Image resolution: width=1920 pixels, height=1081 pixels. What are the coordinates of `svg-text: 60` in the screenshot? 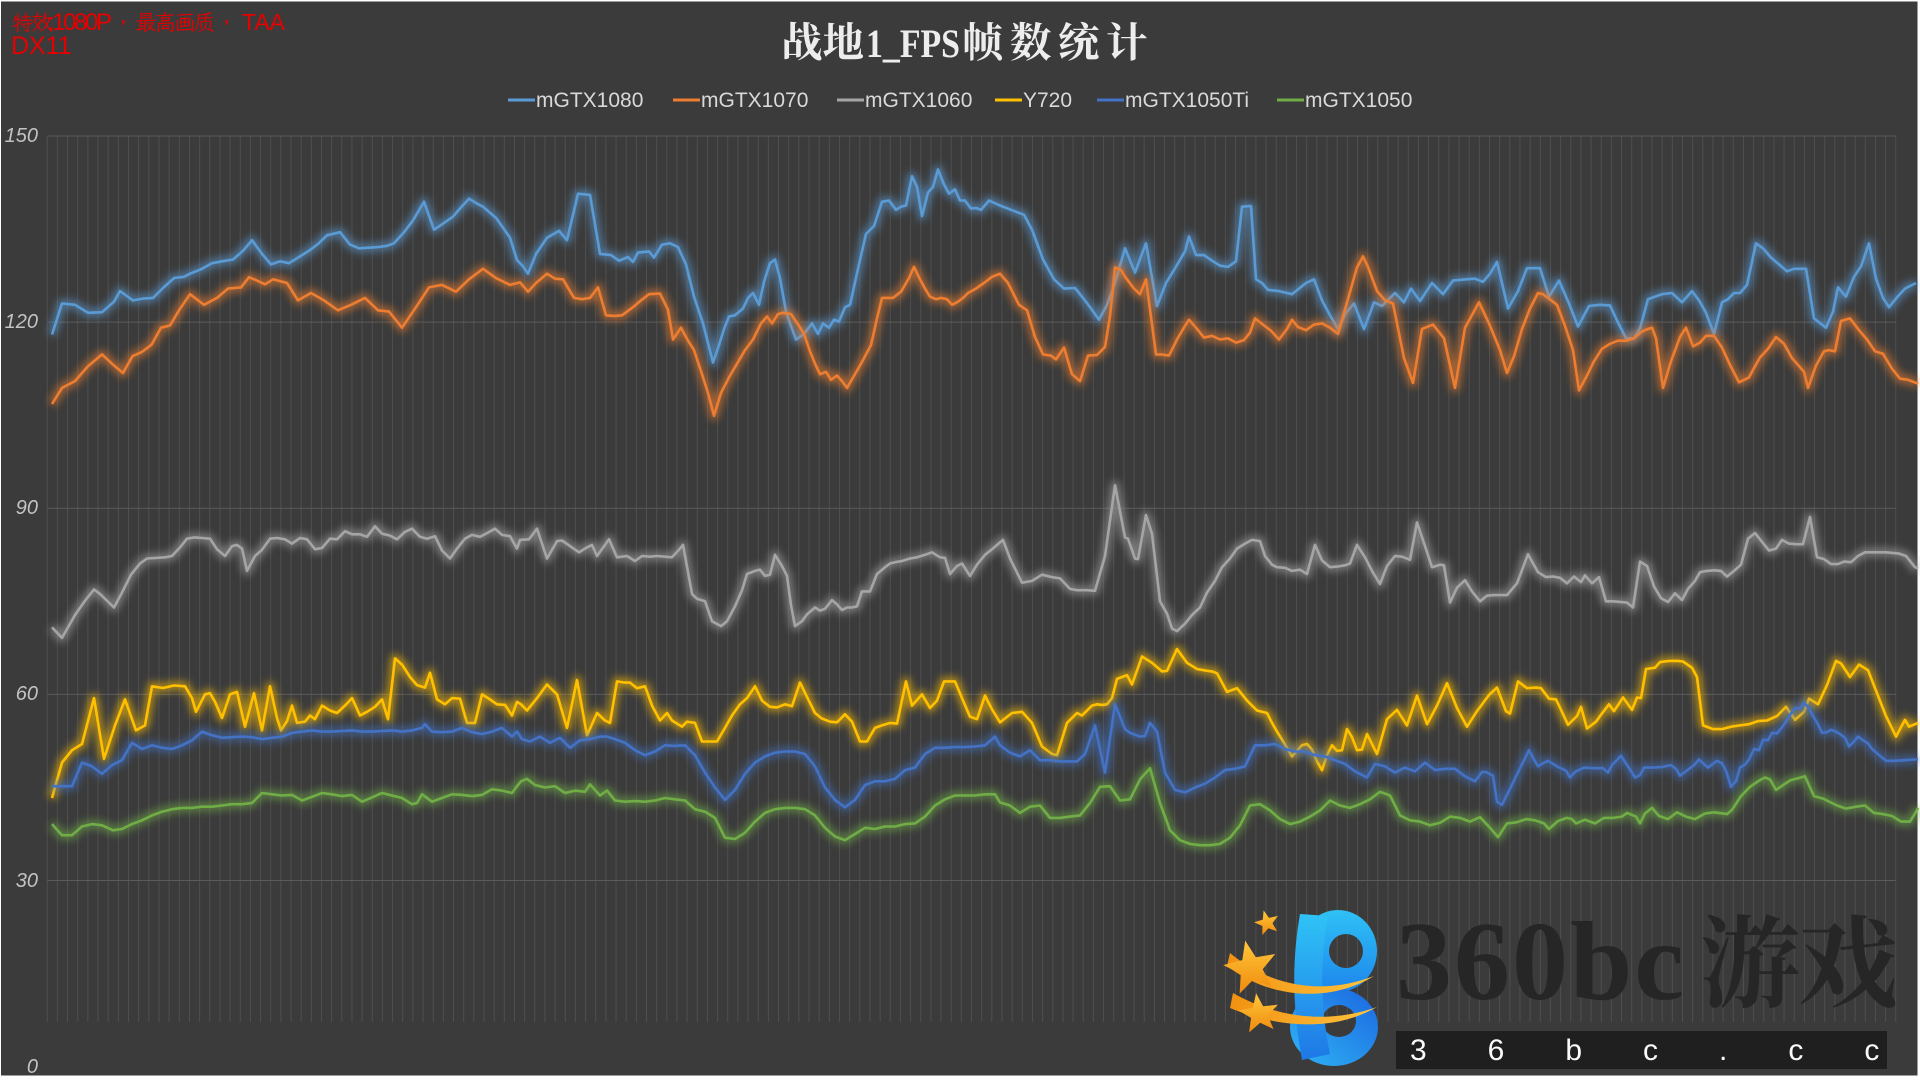 It's located at (27, 694).